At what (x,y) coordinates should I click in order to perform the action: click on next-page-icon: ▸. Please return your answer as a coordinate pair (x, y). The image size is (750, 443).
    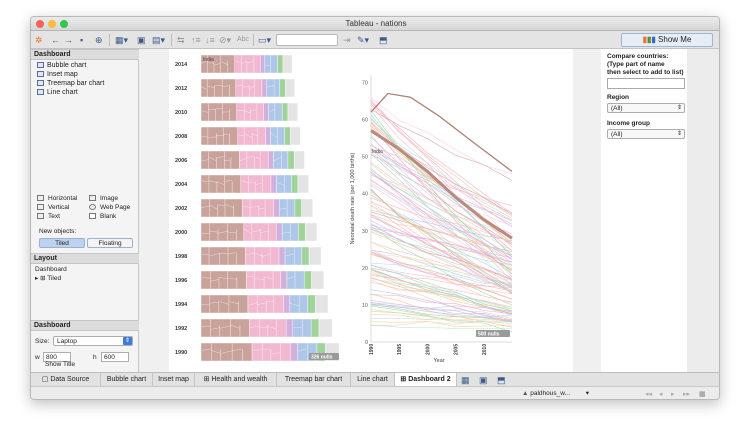
    Looking at the image, I should click on (673, 394).